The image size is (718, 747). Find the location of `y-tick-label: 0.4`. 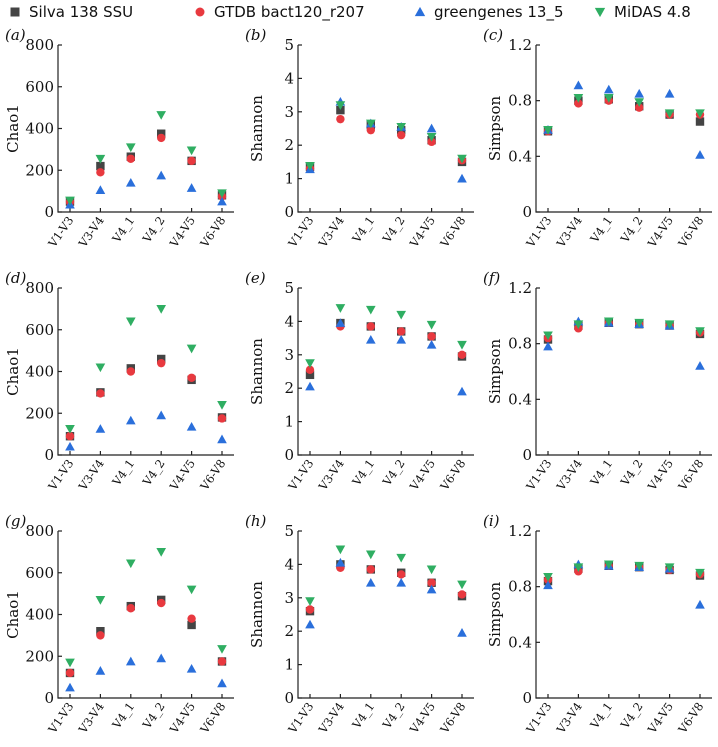

y-tick-label: 0.4 is located at coordinates (520, 399).